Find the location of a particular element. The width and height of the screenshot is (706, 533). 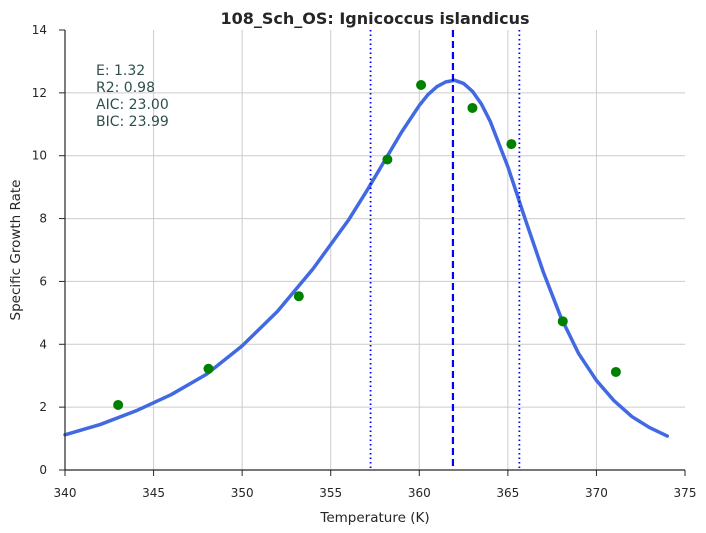

annotation-aic: AIC: 23.00 is located at coordinates (132, 105).